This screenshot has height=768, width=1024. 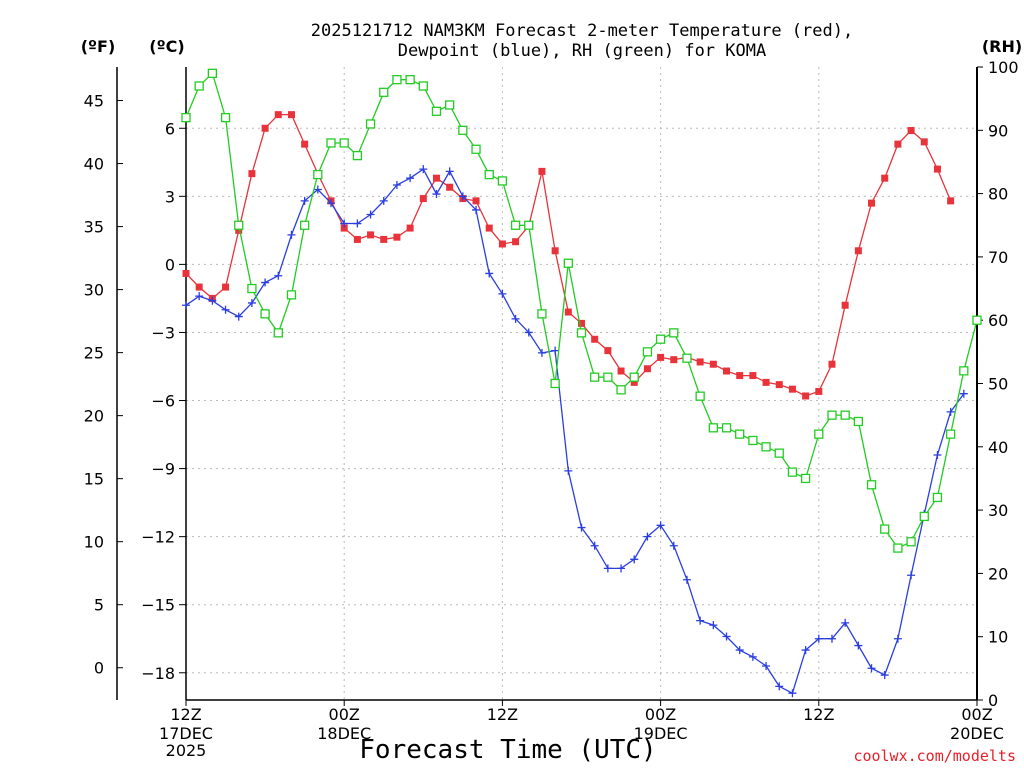 What do you see at coordinates (158, 673) in the screenshot?
I see `celsius-tick-label: −18` at bounding box center [158, 673].